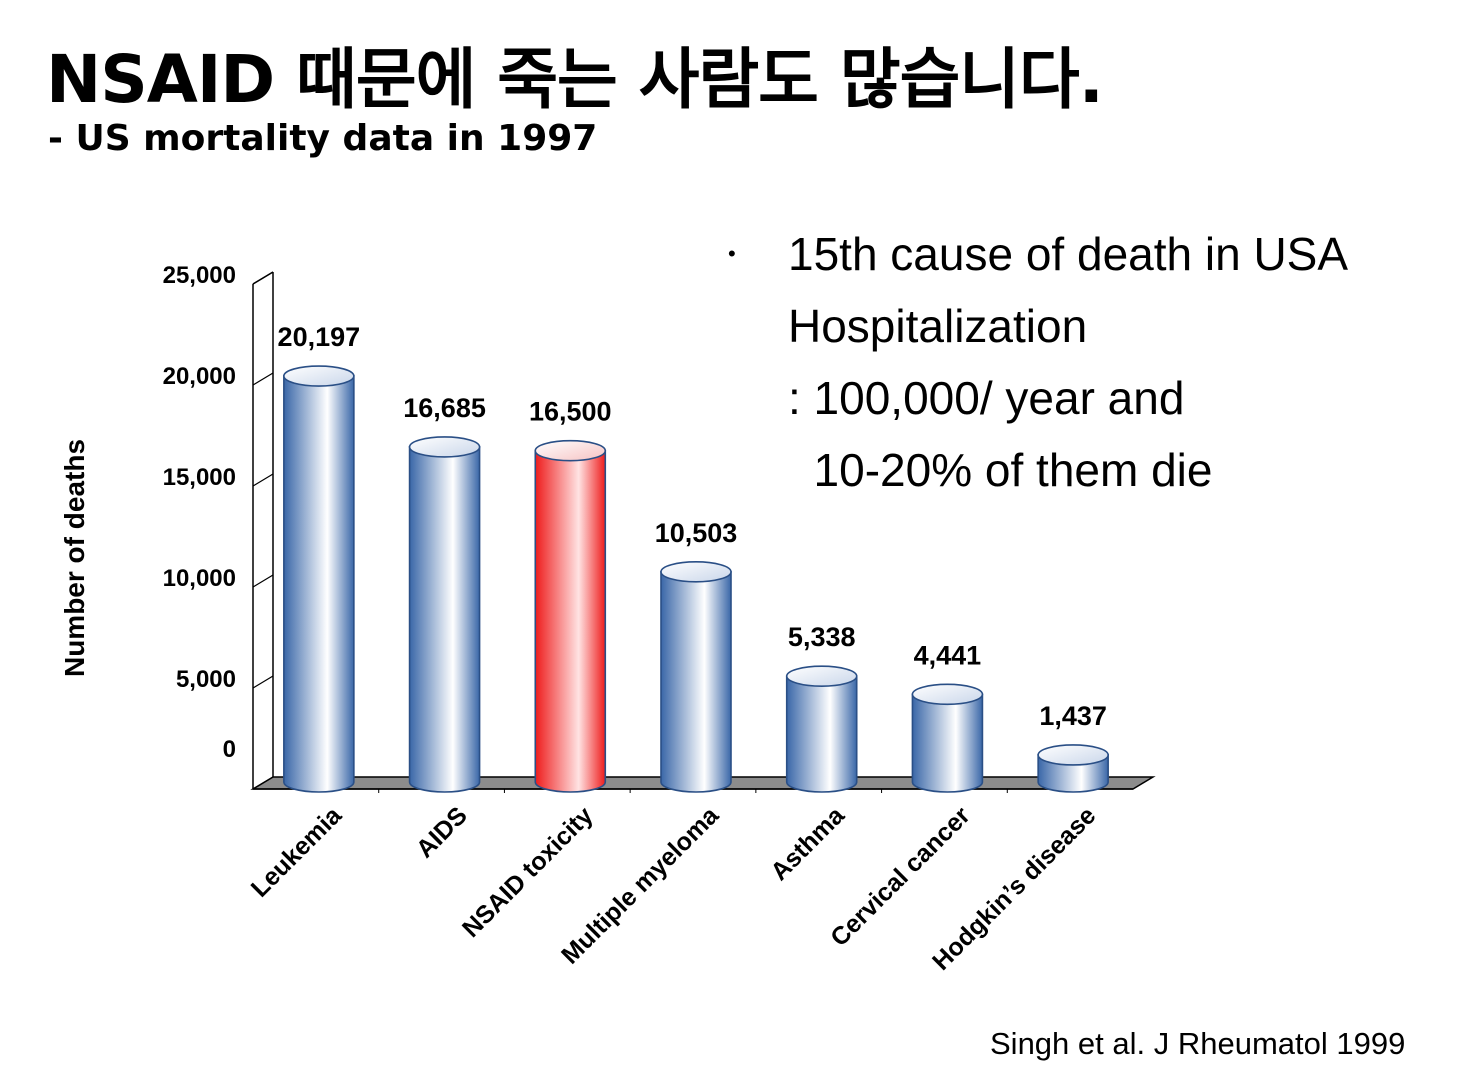 The height and width of the screenshot is (1082, 1460). I want to click on bar-value-label: 4,441, so click(948, 655).